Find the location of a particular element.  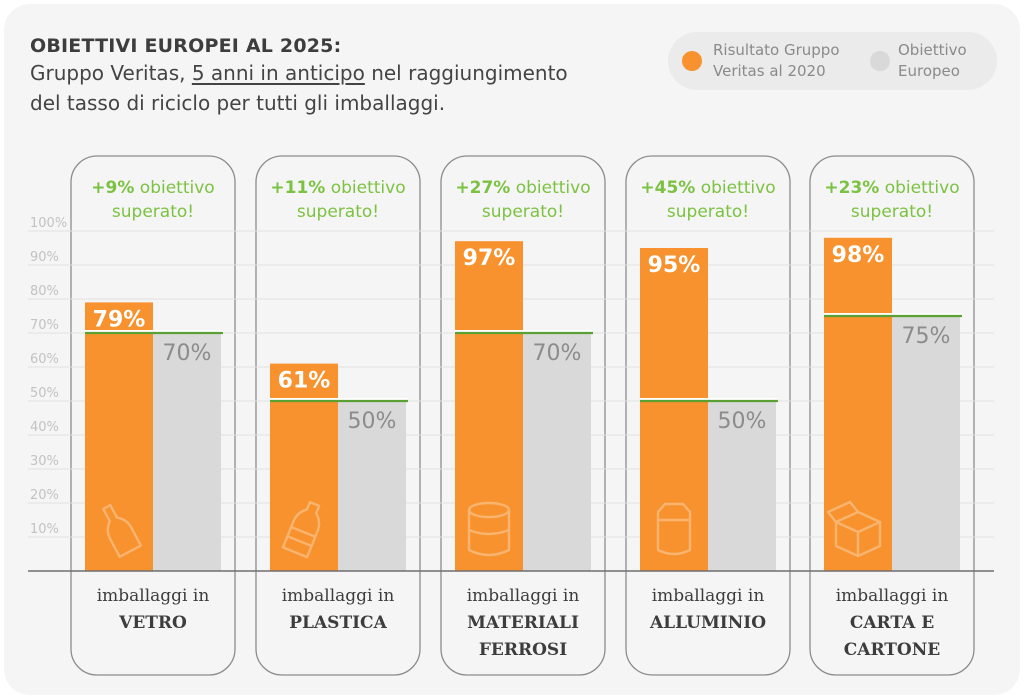

y-tick-label: 90% is located at coordinates (44, 257).